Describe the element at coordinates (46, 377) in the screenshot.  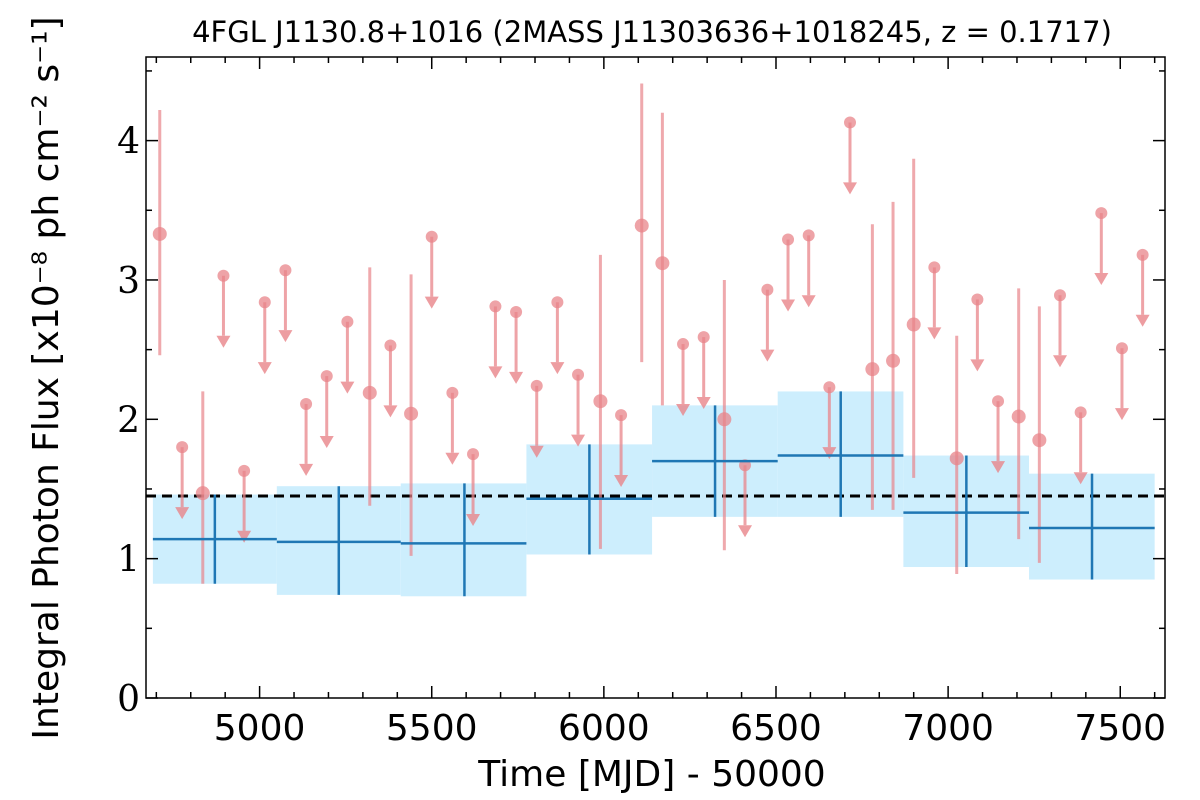
I see `y-axis-title: Integral Photon Flux [x10⁻⁸ ph cm⁻² s⁻¹]` at that location.